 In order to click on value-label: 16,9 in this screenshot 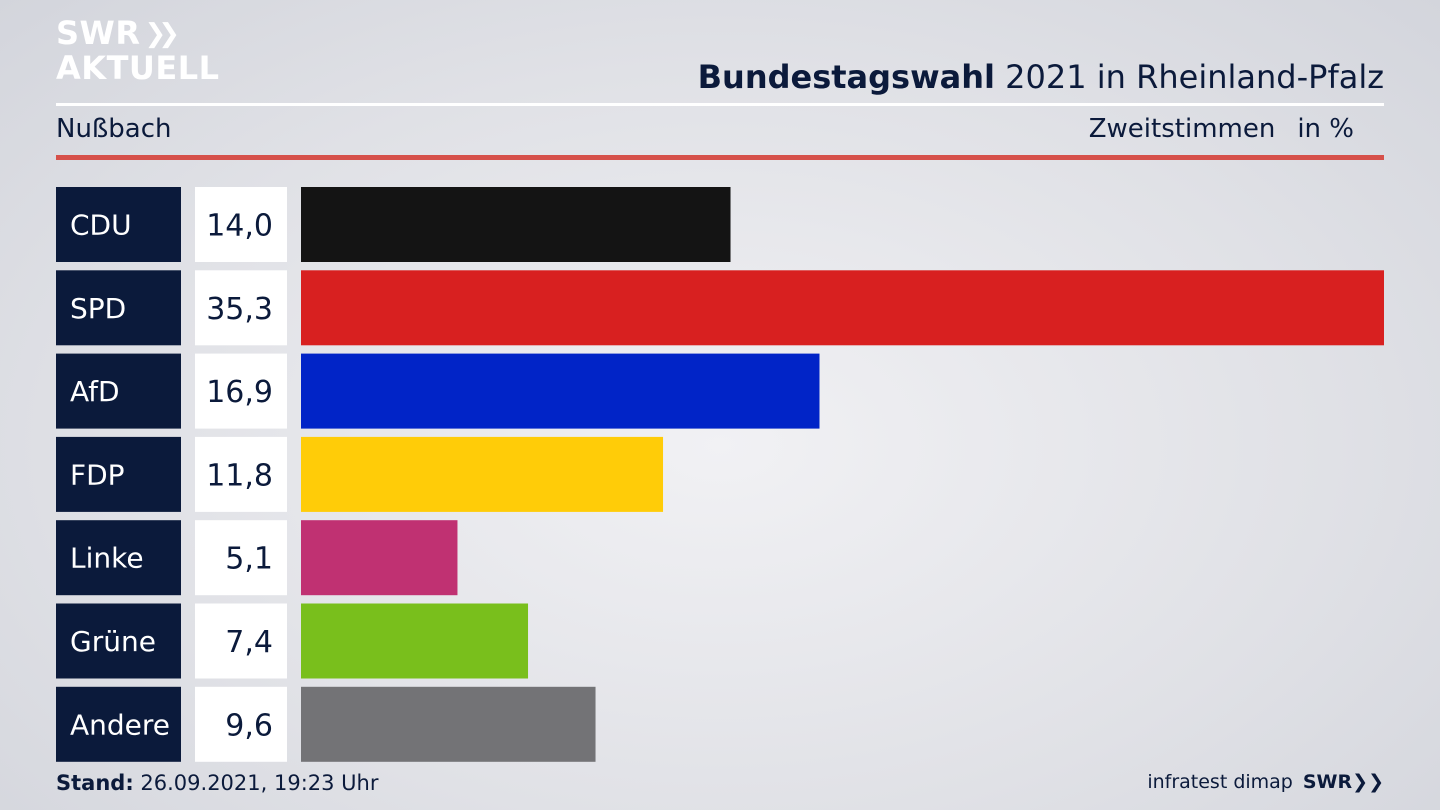, I will do `click(239, 392)`.